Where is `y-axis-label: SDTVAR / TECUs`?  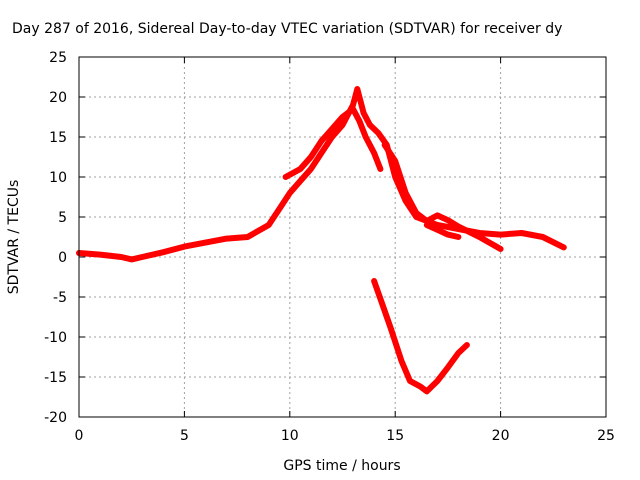 y-axis-label: SDTVAR / TECUs is located at coordinates (14, 237).